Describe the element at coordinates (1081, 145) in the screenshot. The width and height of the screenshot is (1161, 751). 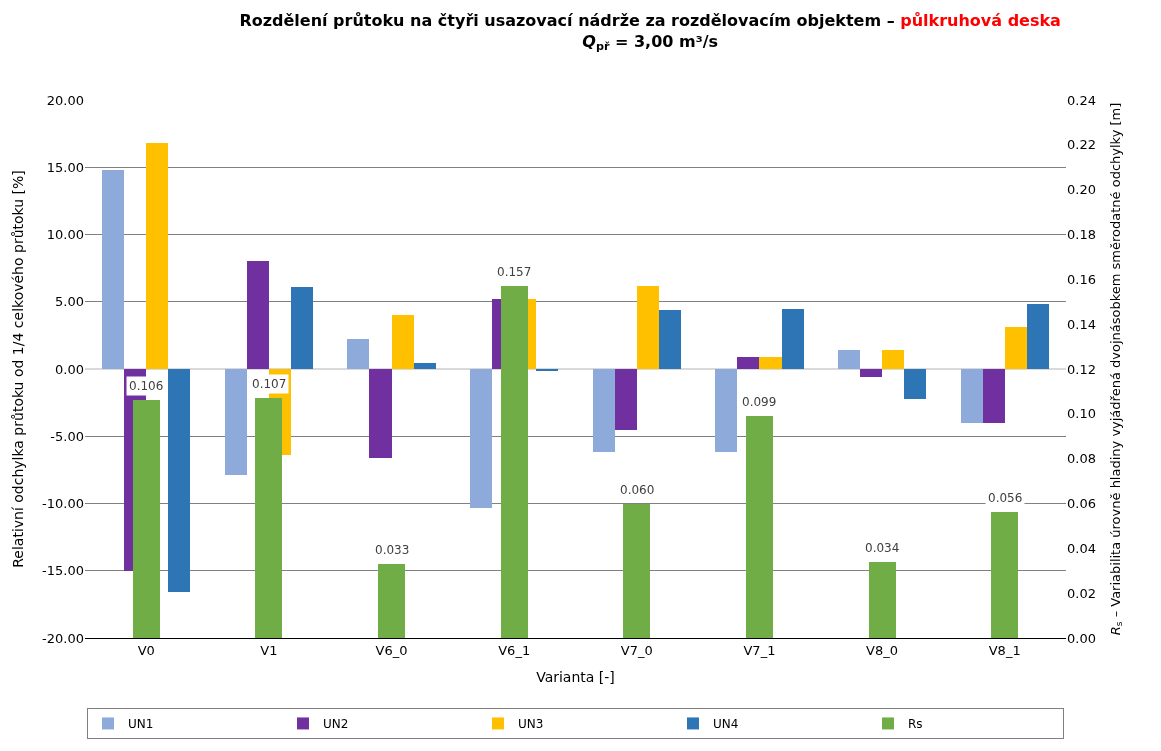
I see `y2-tick-label: 0.22` at that location.